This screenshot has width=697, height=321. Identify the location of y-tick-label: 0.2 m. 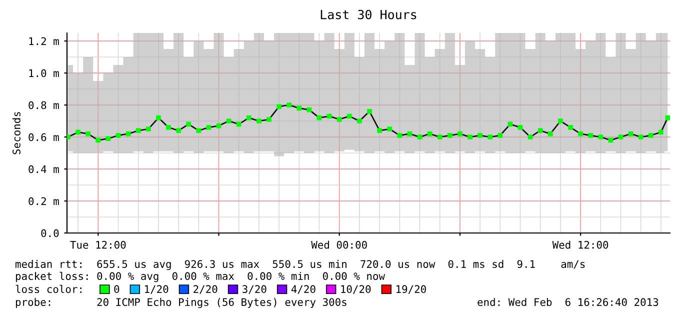
(43, 201).